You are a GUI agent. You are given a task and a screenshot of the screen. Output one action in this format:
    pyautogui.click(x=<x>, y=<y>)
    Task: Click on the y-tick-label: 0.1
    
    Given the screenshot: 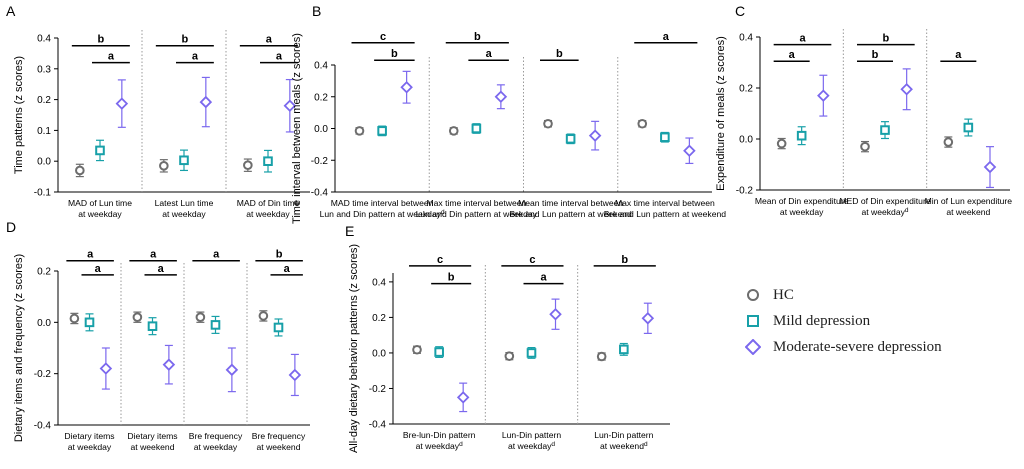 What is the action you would take?
    pyautogui.click(x=44, y=131)
    